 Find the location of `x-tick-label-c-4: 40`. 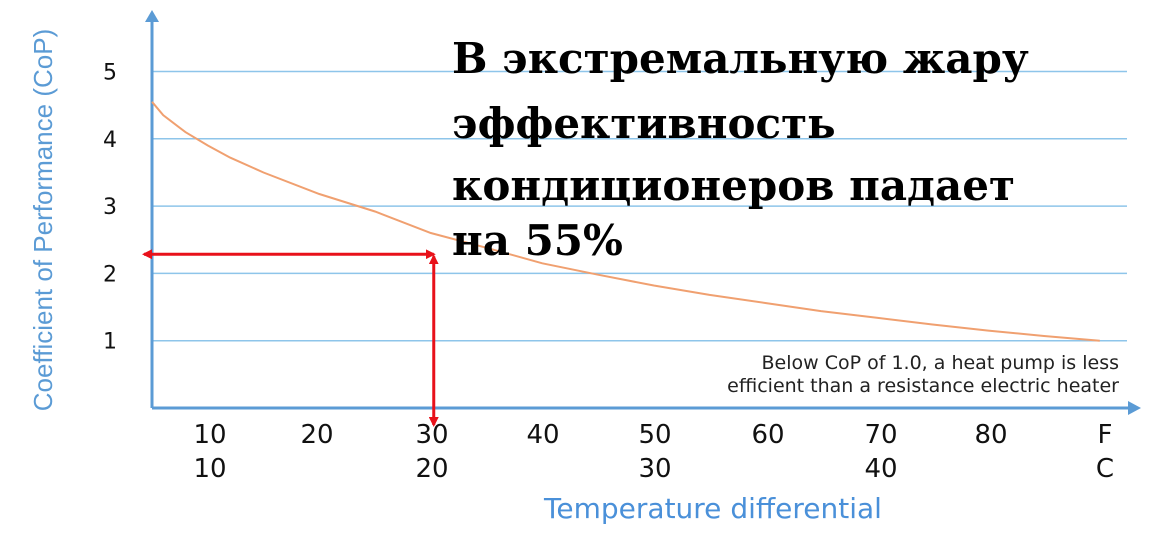

x-tick-label-c-4: 40 is located at coordinates (880, 469).